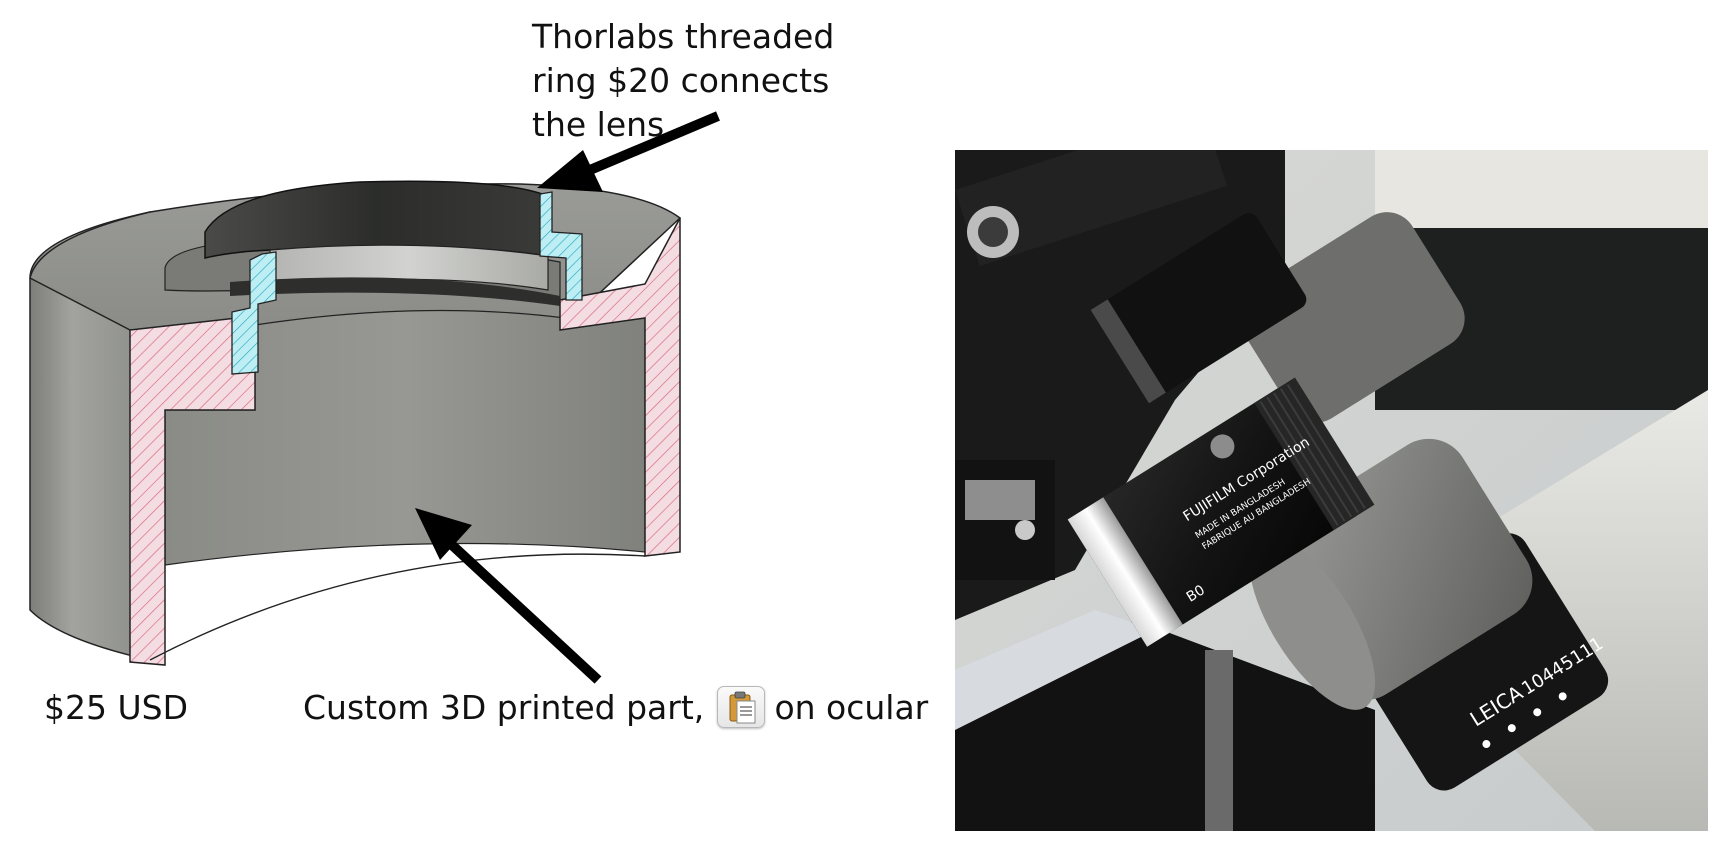 This screenshot has width=1718, height=842. Describe the element at coordinates (254, 313) in the screenshot. I see `ring-cut-left` at that location.